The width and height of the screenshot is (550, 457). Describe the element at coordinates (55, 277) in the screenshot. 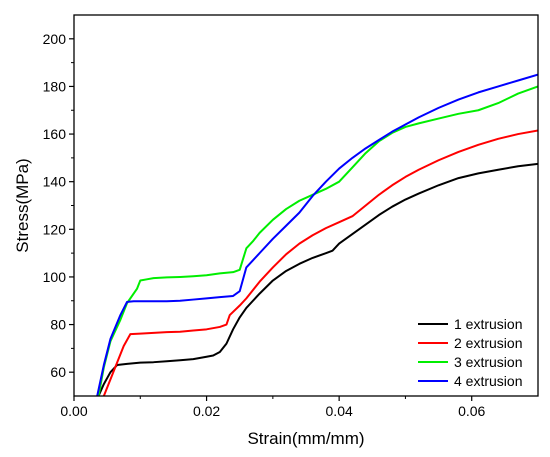

I see `y-tick-label: 100` at that location.